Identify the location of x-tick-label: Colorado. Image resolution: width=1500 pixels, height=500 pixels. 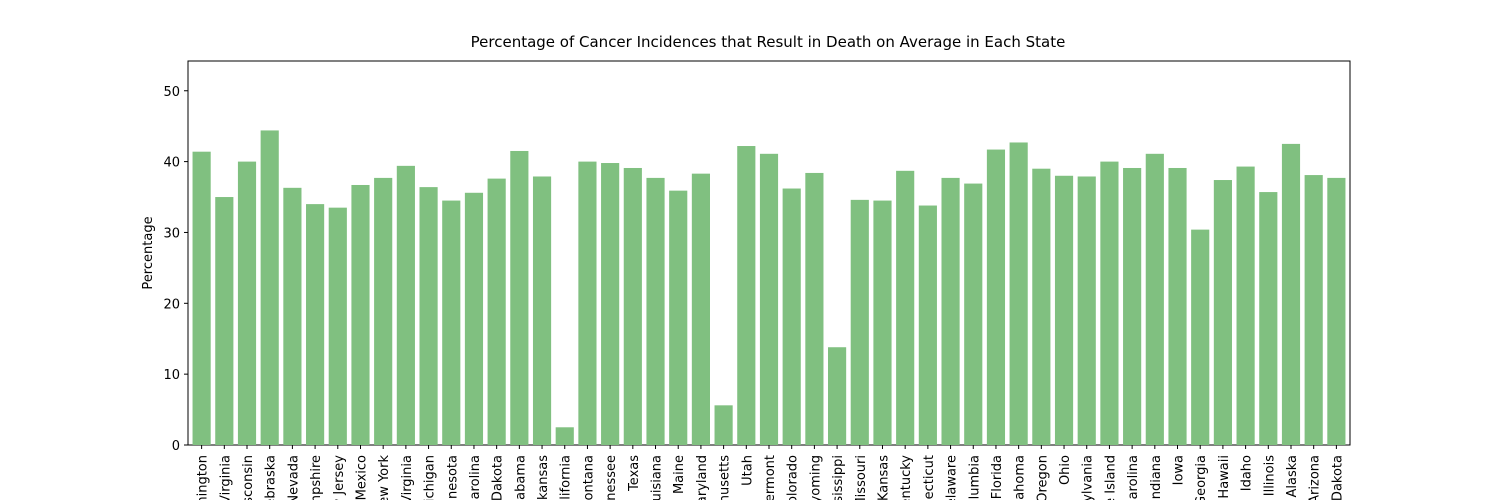
(793, 477).